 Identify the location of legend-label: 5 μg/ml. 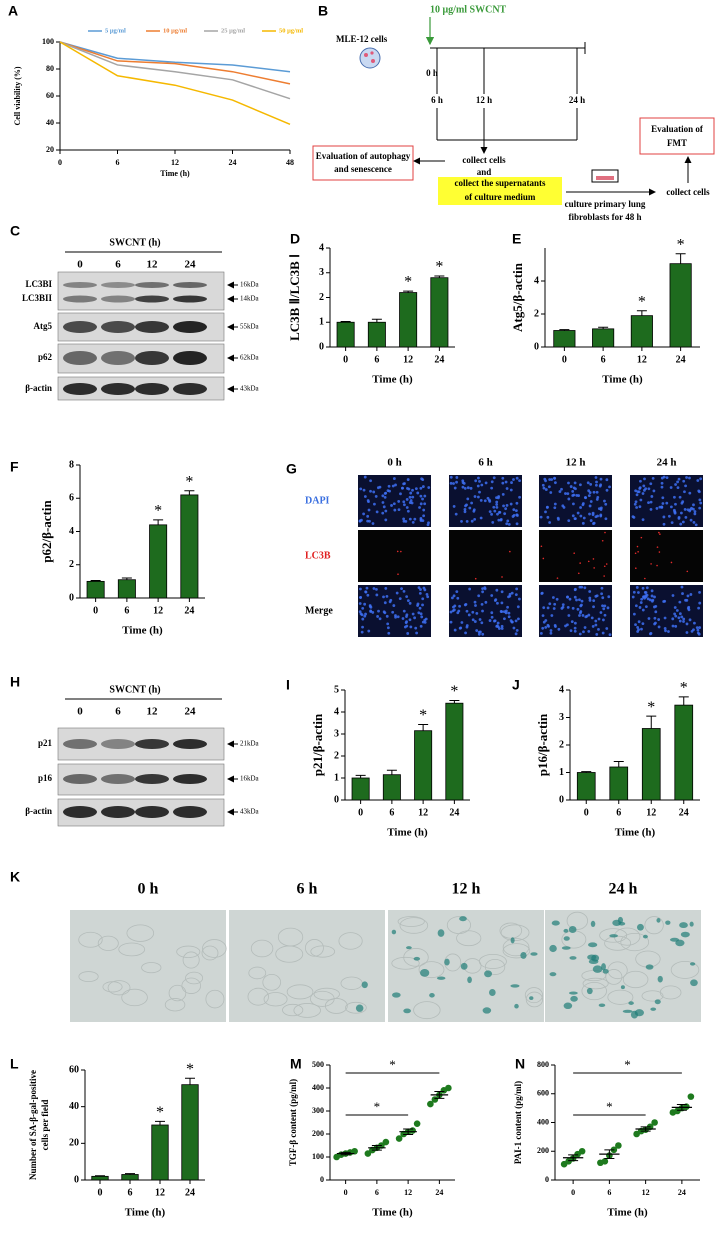
(115, 30).